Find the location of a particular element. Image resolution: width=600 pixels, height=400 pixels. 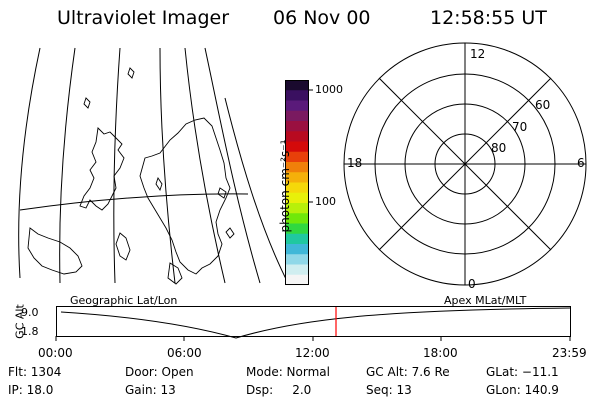

timeline-y-tick: 9.0 is located at coordinates (30, 312).